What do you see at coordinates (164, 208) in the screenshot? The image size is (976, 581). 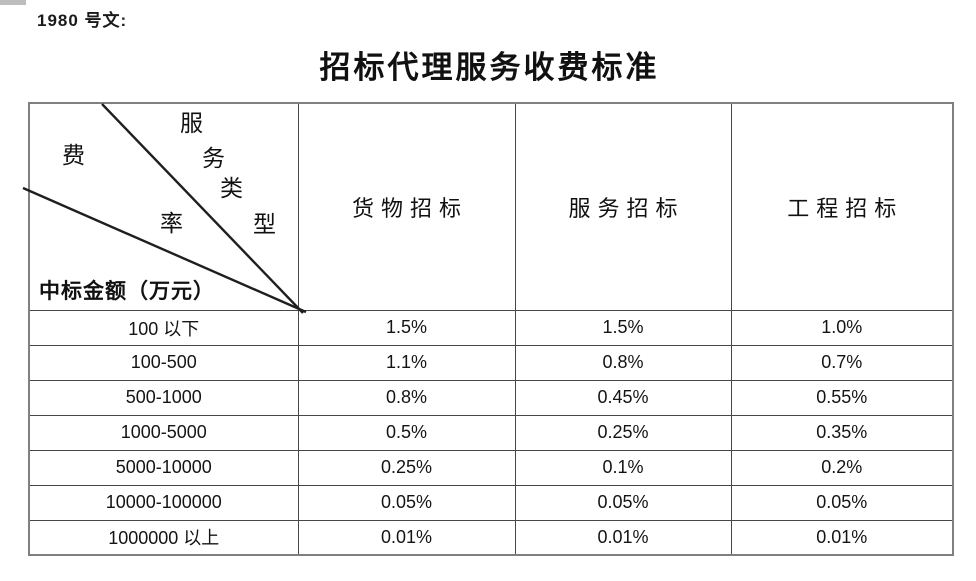 I see `corner-cell: 服务类型 费率 中标金额（万元）` at bounding box center [164, 208].